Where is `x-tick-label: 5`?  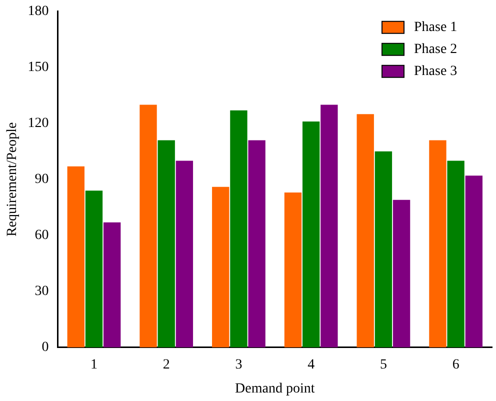 x-tick-label: 5 is located at coordinates (383, 364).